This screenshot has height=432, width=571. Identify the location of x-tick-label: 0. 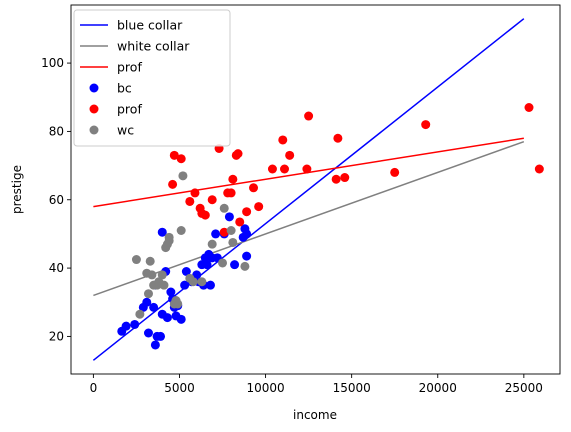
(94, 388).